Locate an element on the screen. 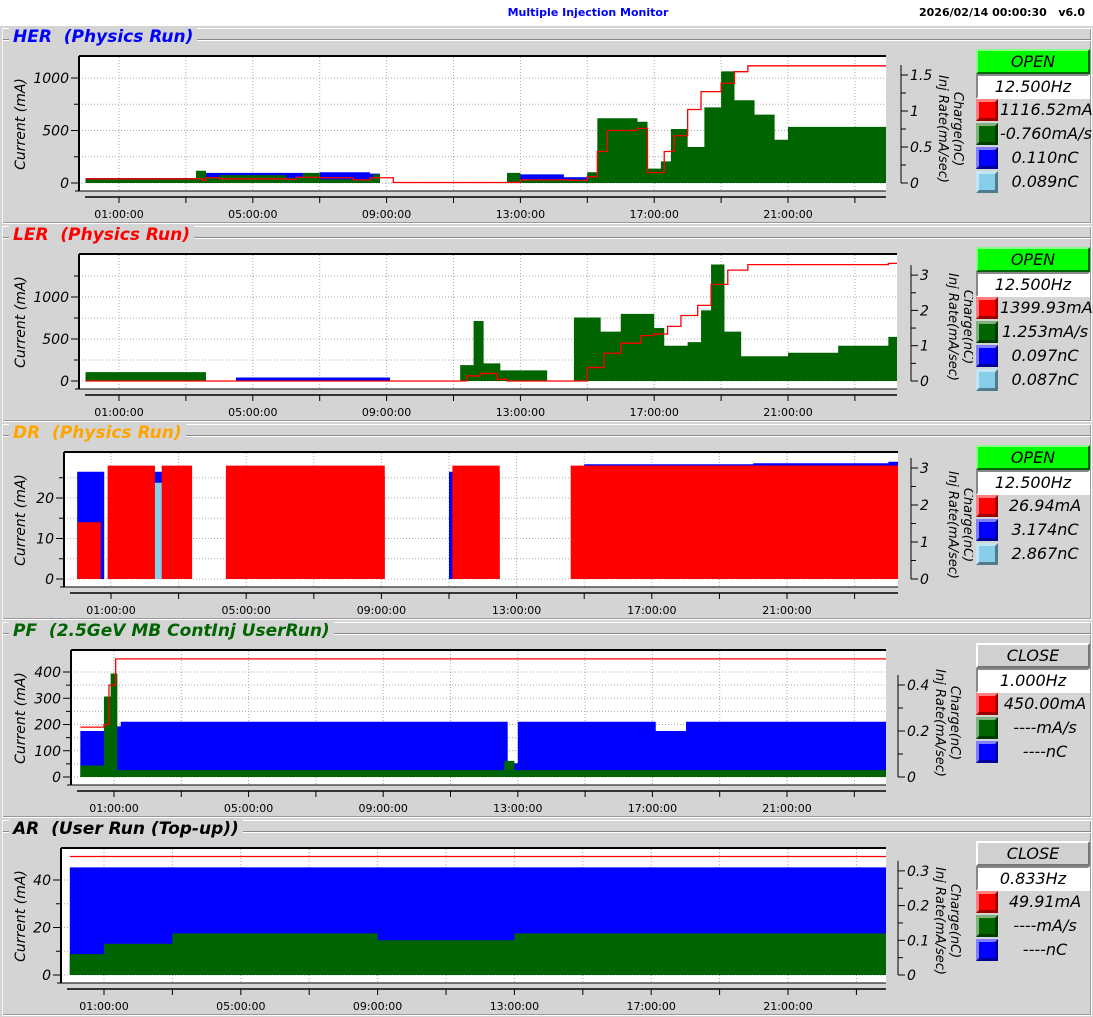 The height and width of the screenshot is (1017, 1093). ring-name: DR is located at coordinates (27, 433).